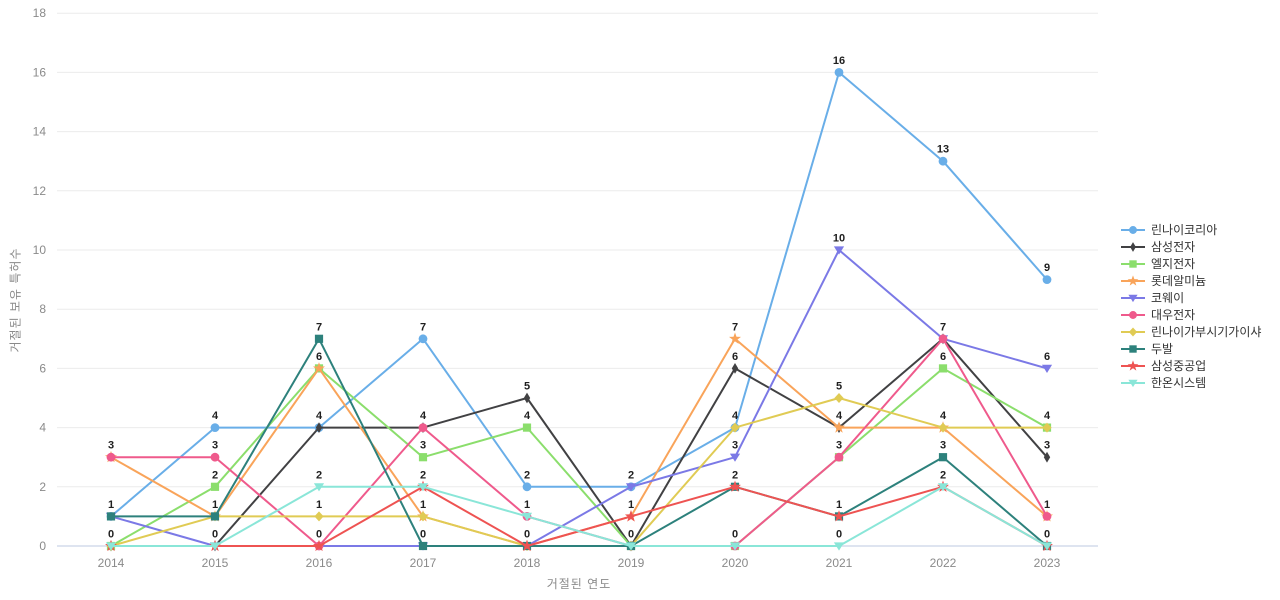 The width and height of the screenshot is (1280, 600). Describe the element at coordinates (319, 563) in the screenshot. I see `x-tick-label: 2016` at that location.